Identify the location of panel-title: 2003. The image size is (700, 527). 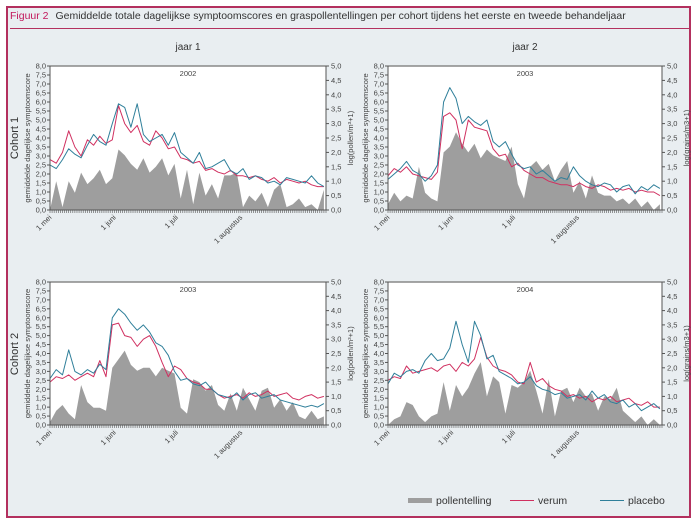
(525, 73).